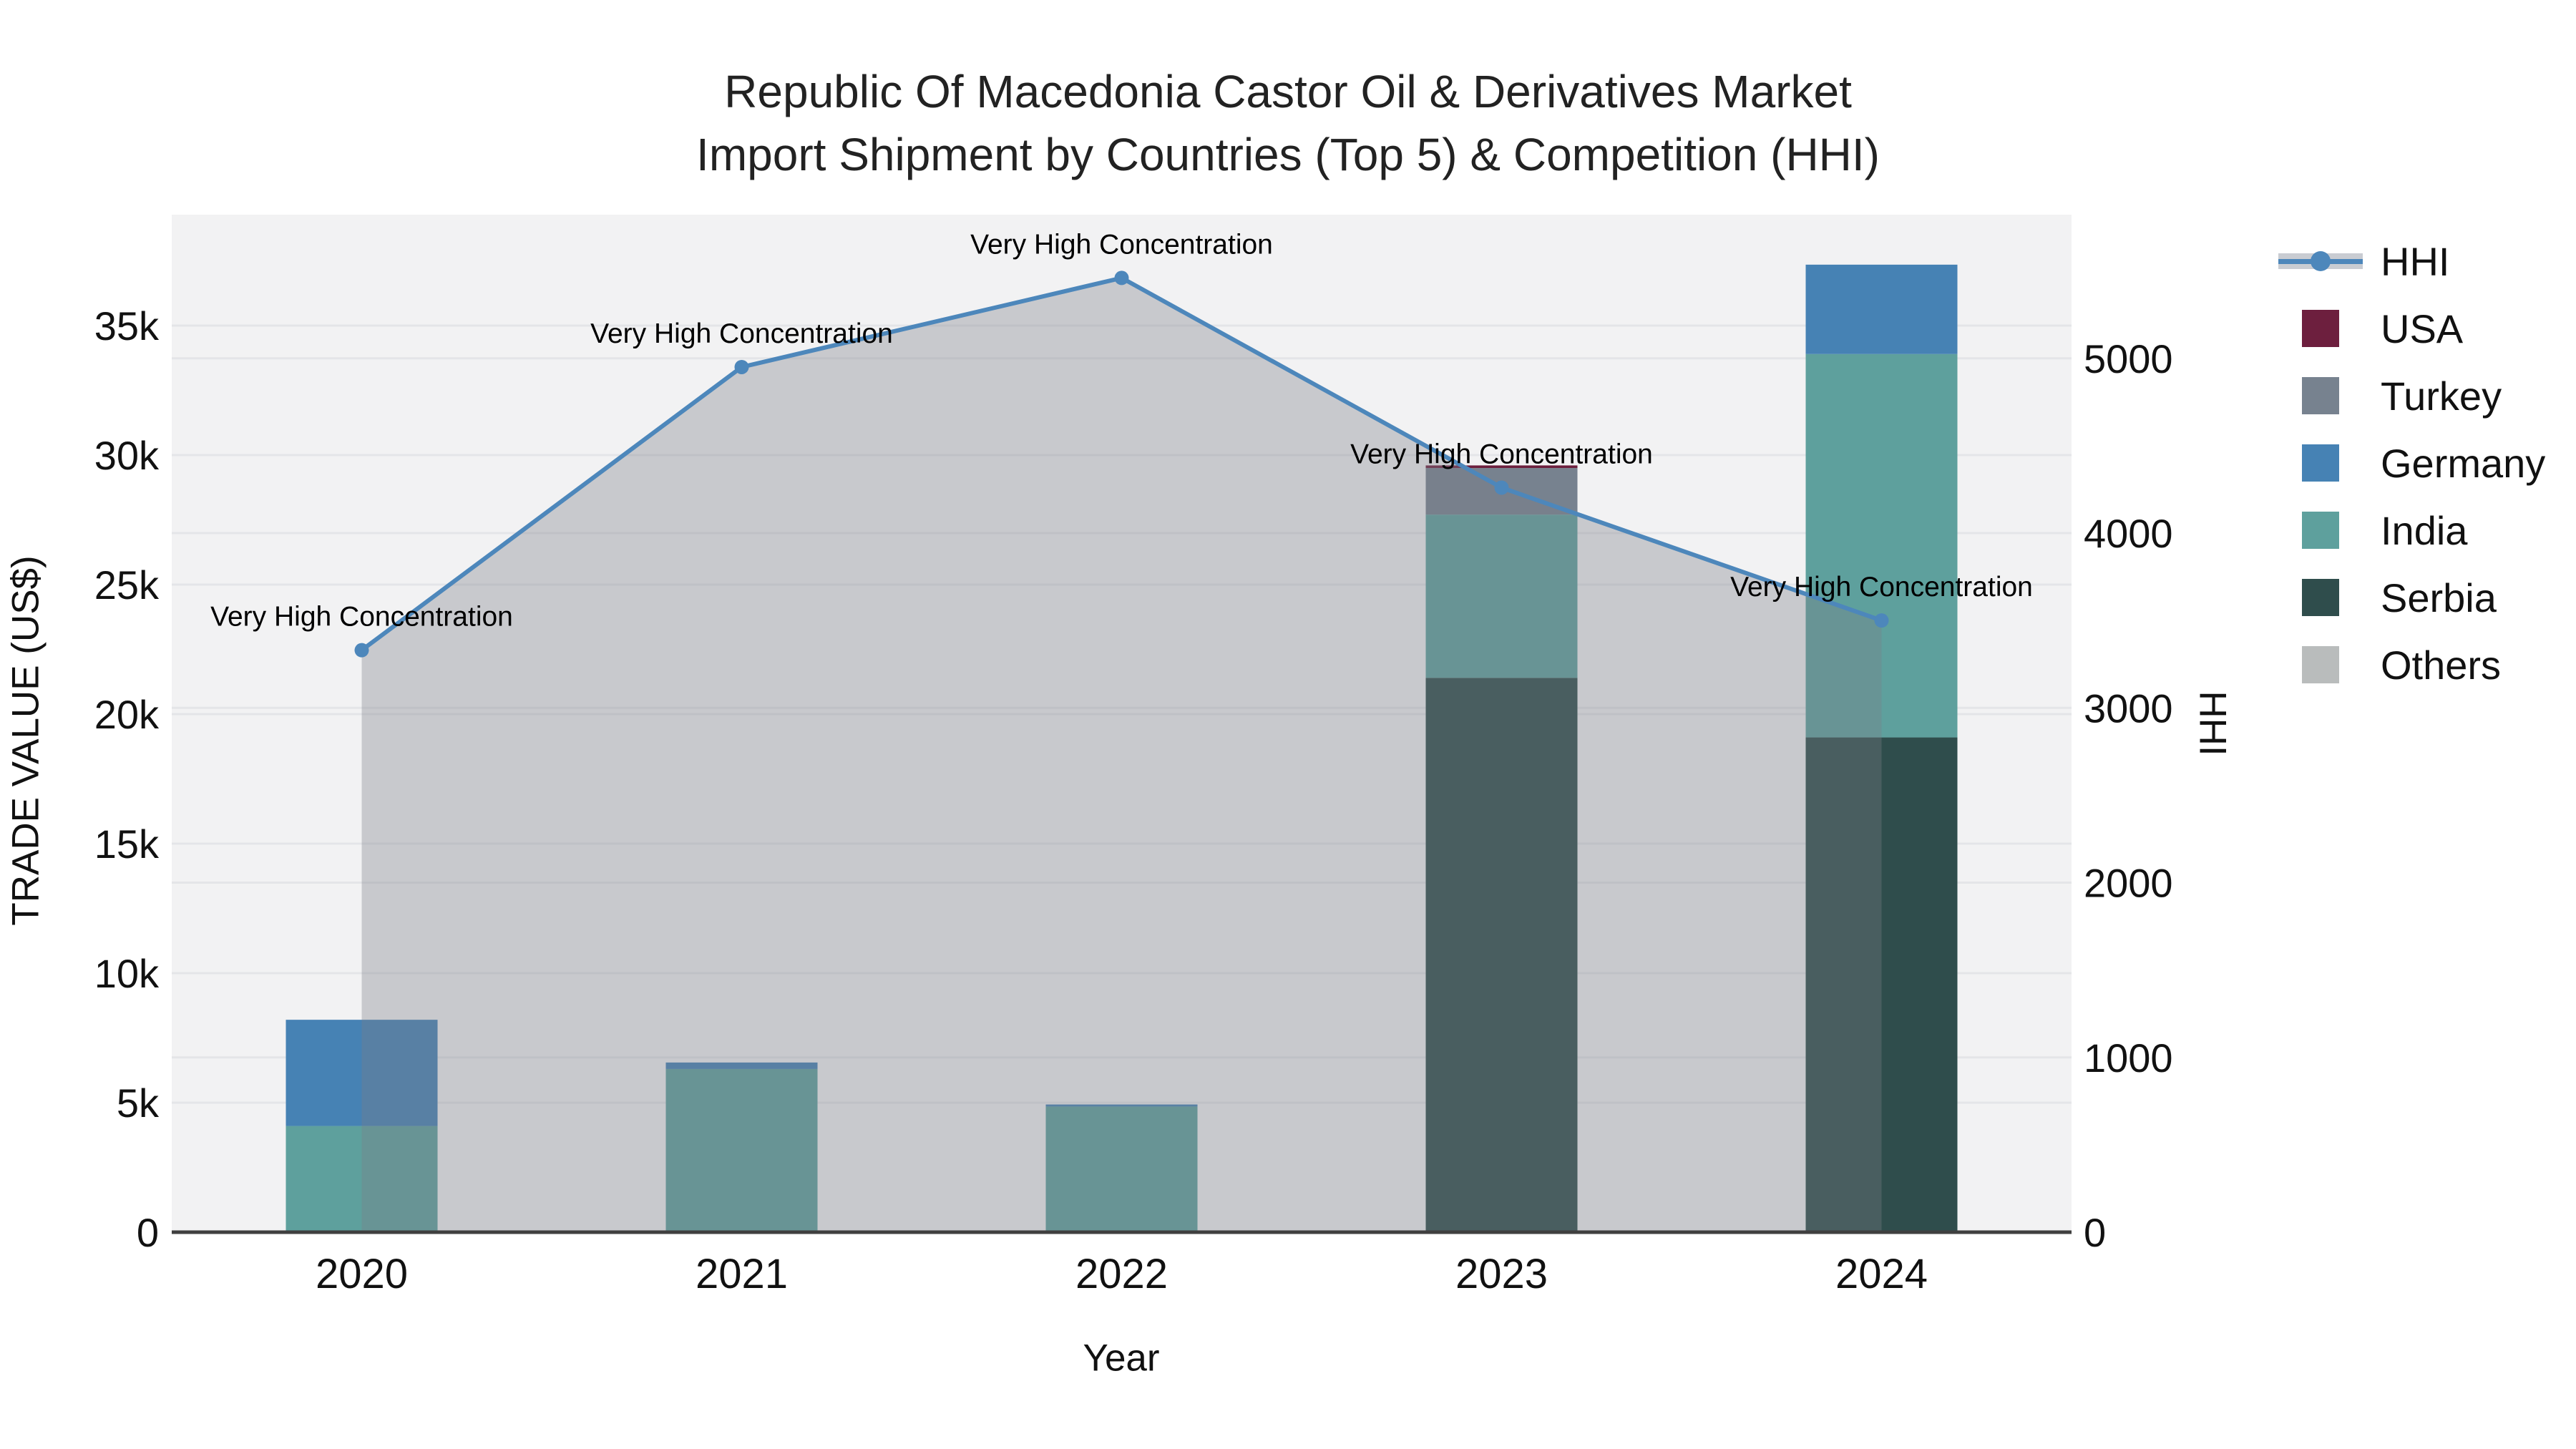 The image size is (2576, 1449). What do you see at coordinates (127, 844) in the screenshot?
I see `y-left-tick-15k: 15k` at bounding box center [127, 844].